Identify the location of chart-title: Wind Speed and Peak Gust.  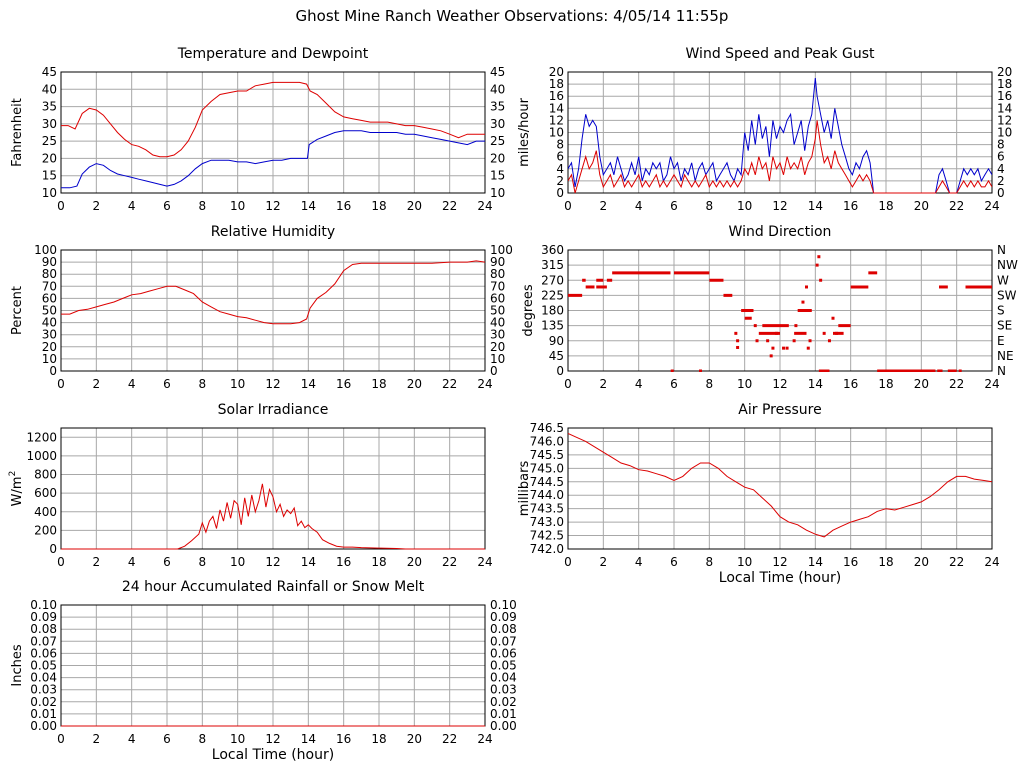
(780, 54).